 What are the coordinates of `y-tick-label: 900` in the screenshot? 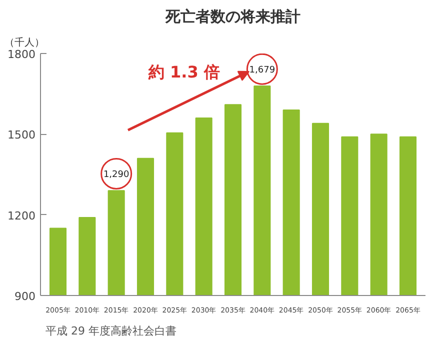 It's located at (25, 296).